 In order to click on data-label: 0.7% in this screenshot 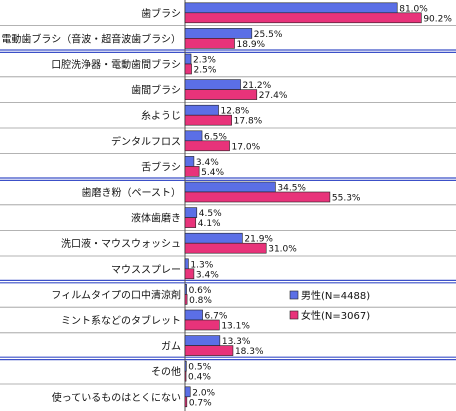, I will do `click(200, 403)`.